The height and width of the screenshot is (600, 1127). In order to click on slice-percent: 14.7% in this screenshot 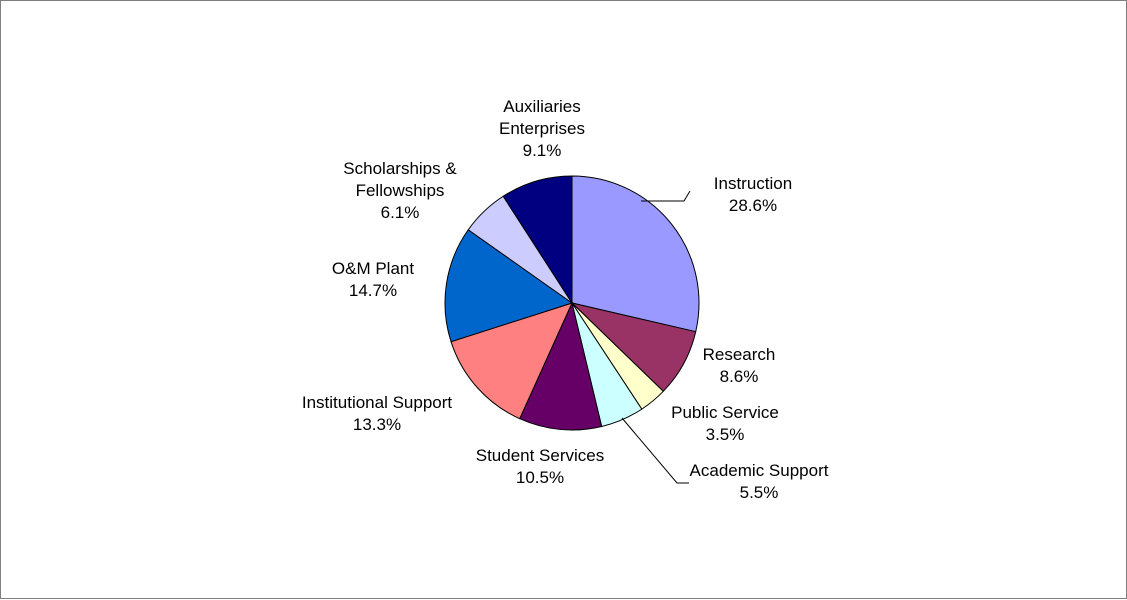, I will do `click(373, 290)`.